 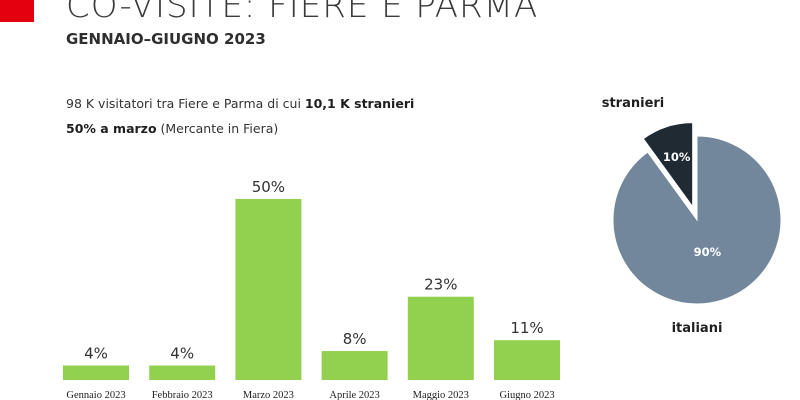 I want to click on page-title: CO-VISITE: FIERE E PARMA, so click(x=302, y=13).